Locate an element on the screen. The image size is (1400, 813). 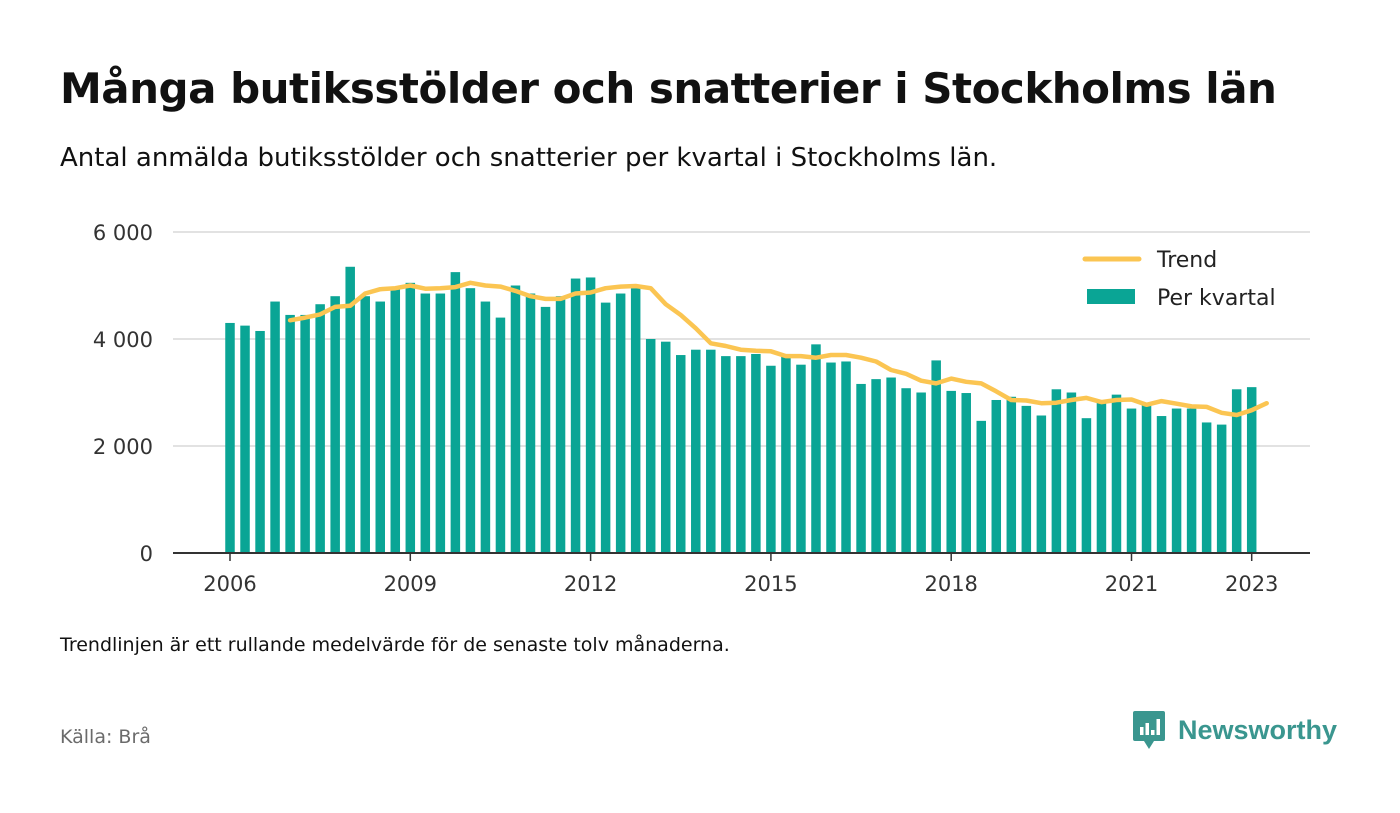
x-tick-label: 2018 is located at coordinates (950, 584).